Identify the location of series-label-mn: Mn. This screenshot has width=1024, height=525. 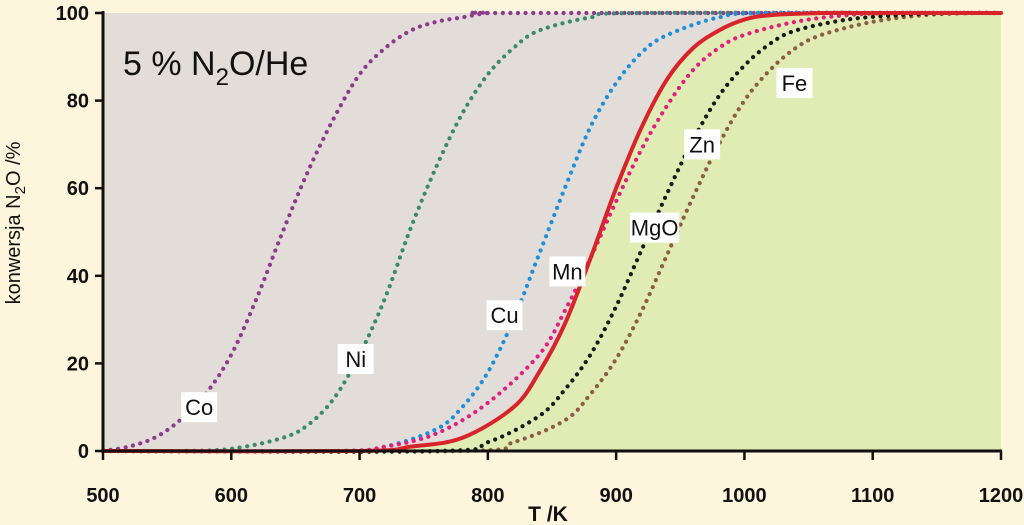
(567, 271).